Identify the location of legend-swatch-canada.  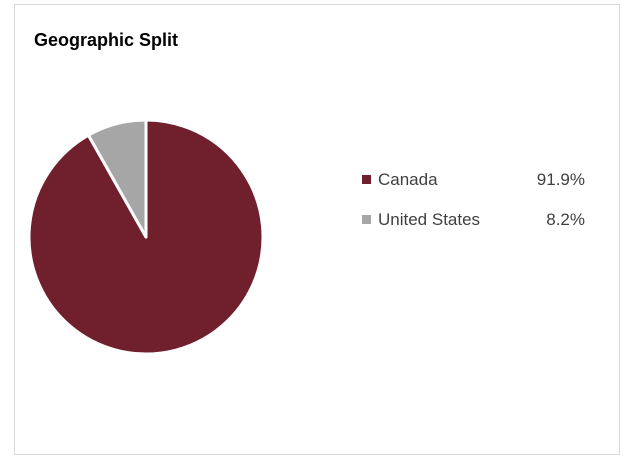
(366, 179).